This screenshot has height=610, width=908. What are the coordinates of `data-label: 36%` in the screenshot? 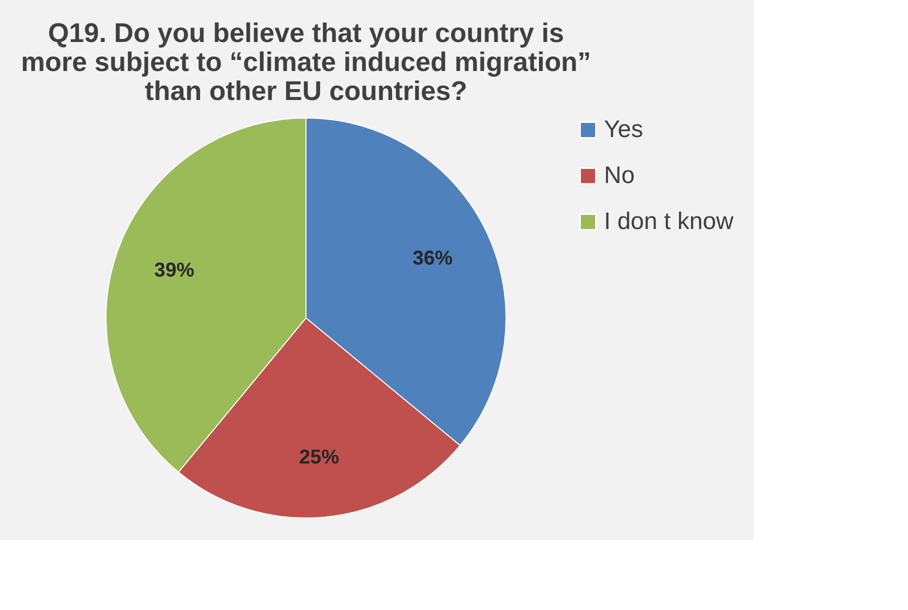 It's located at (432, 258).